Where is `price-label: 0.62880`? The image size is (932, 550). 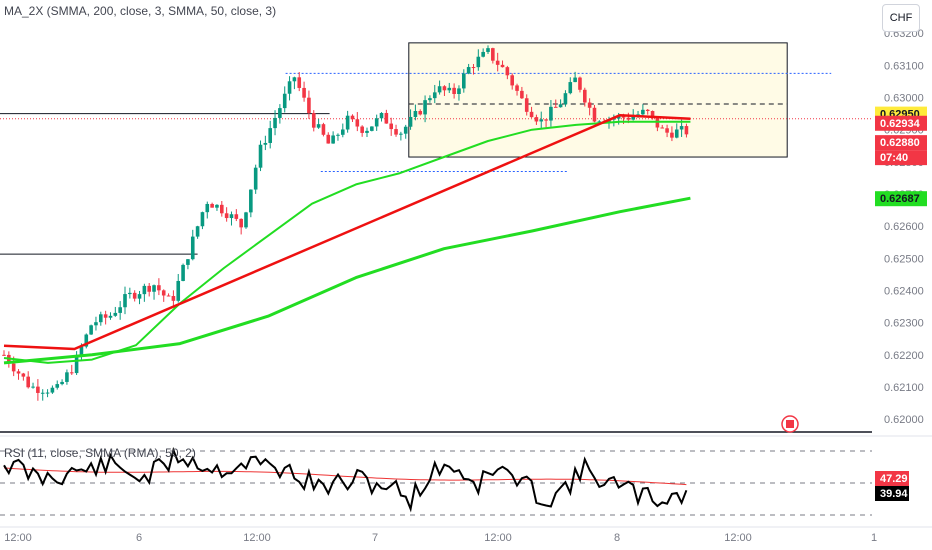 price-label: 0.62880 is located at coordinates (900, 143).